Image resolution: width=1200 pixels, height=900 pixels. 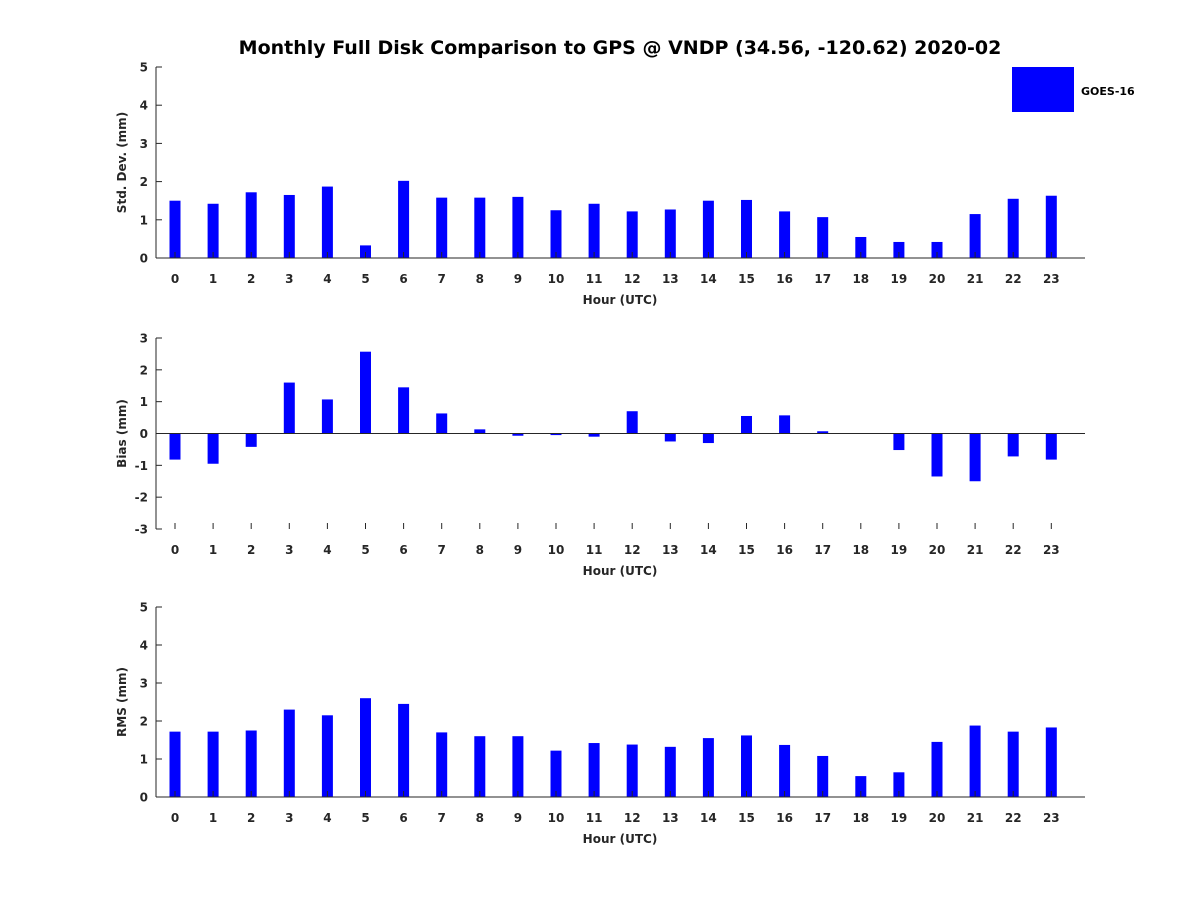 What do you see at coordinates (141, 498) in the screenshot?
I see `bias-y-tick-label: -2` at bounding box center [141, 498].